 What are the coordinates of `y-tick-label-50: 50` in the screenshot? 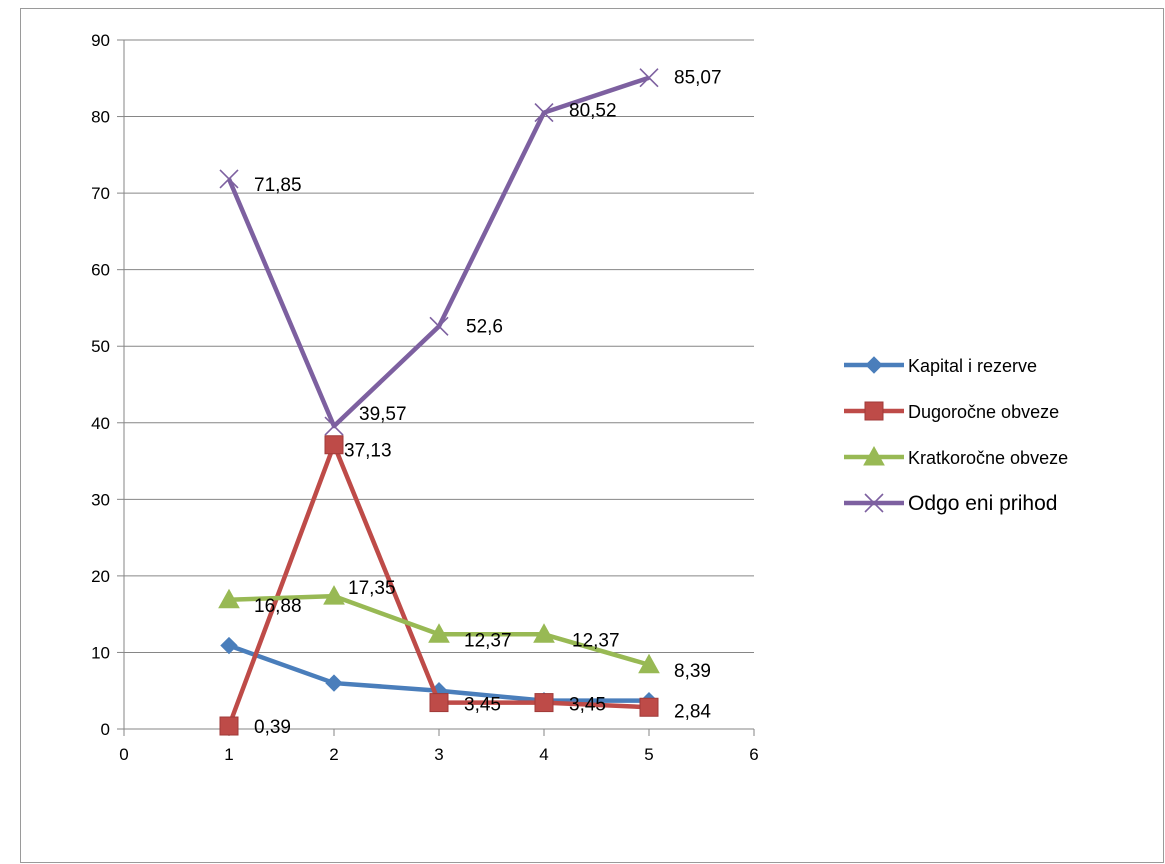 It's located at (100, 346).